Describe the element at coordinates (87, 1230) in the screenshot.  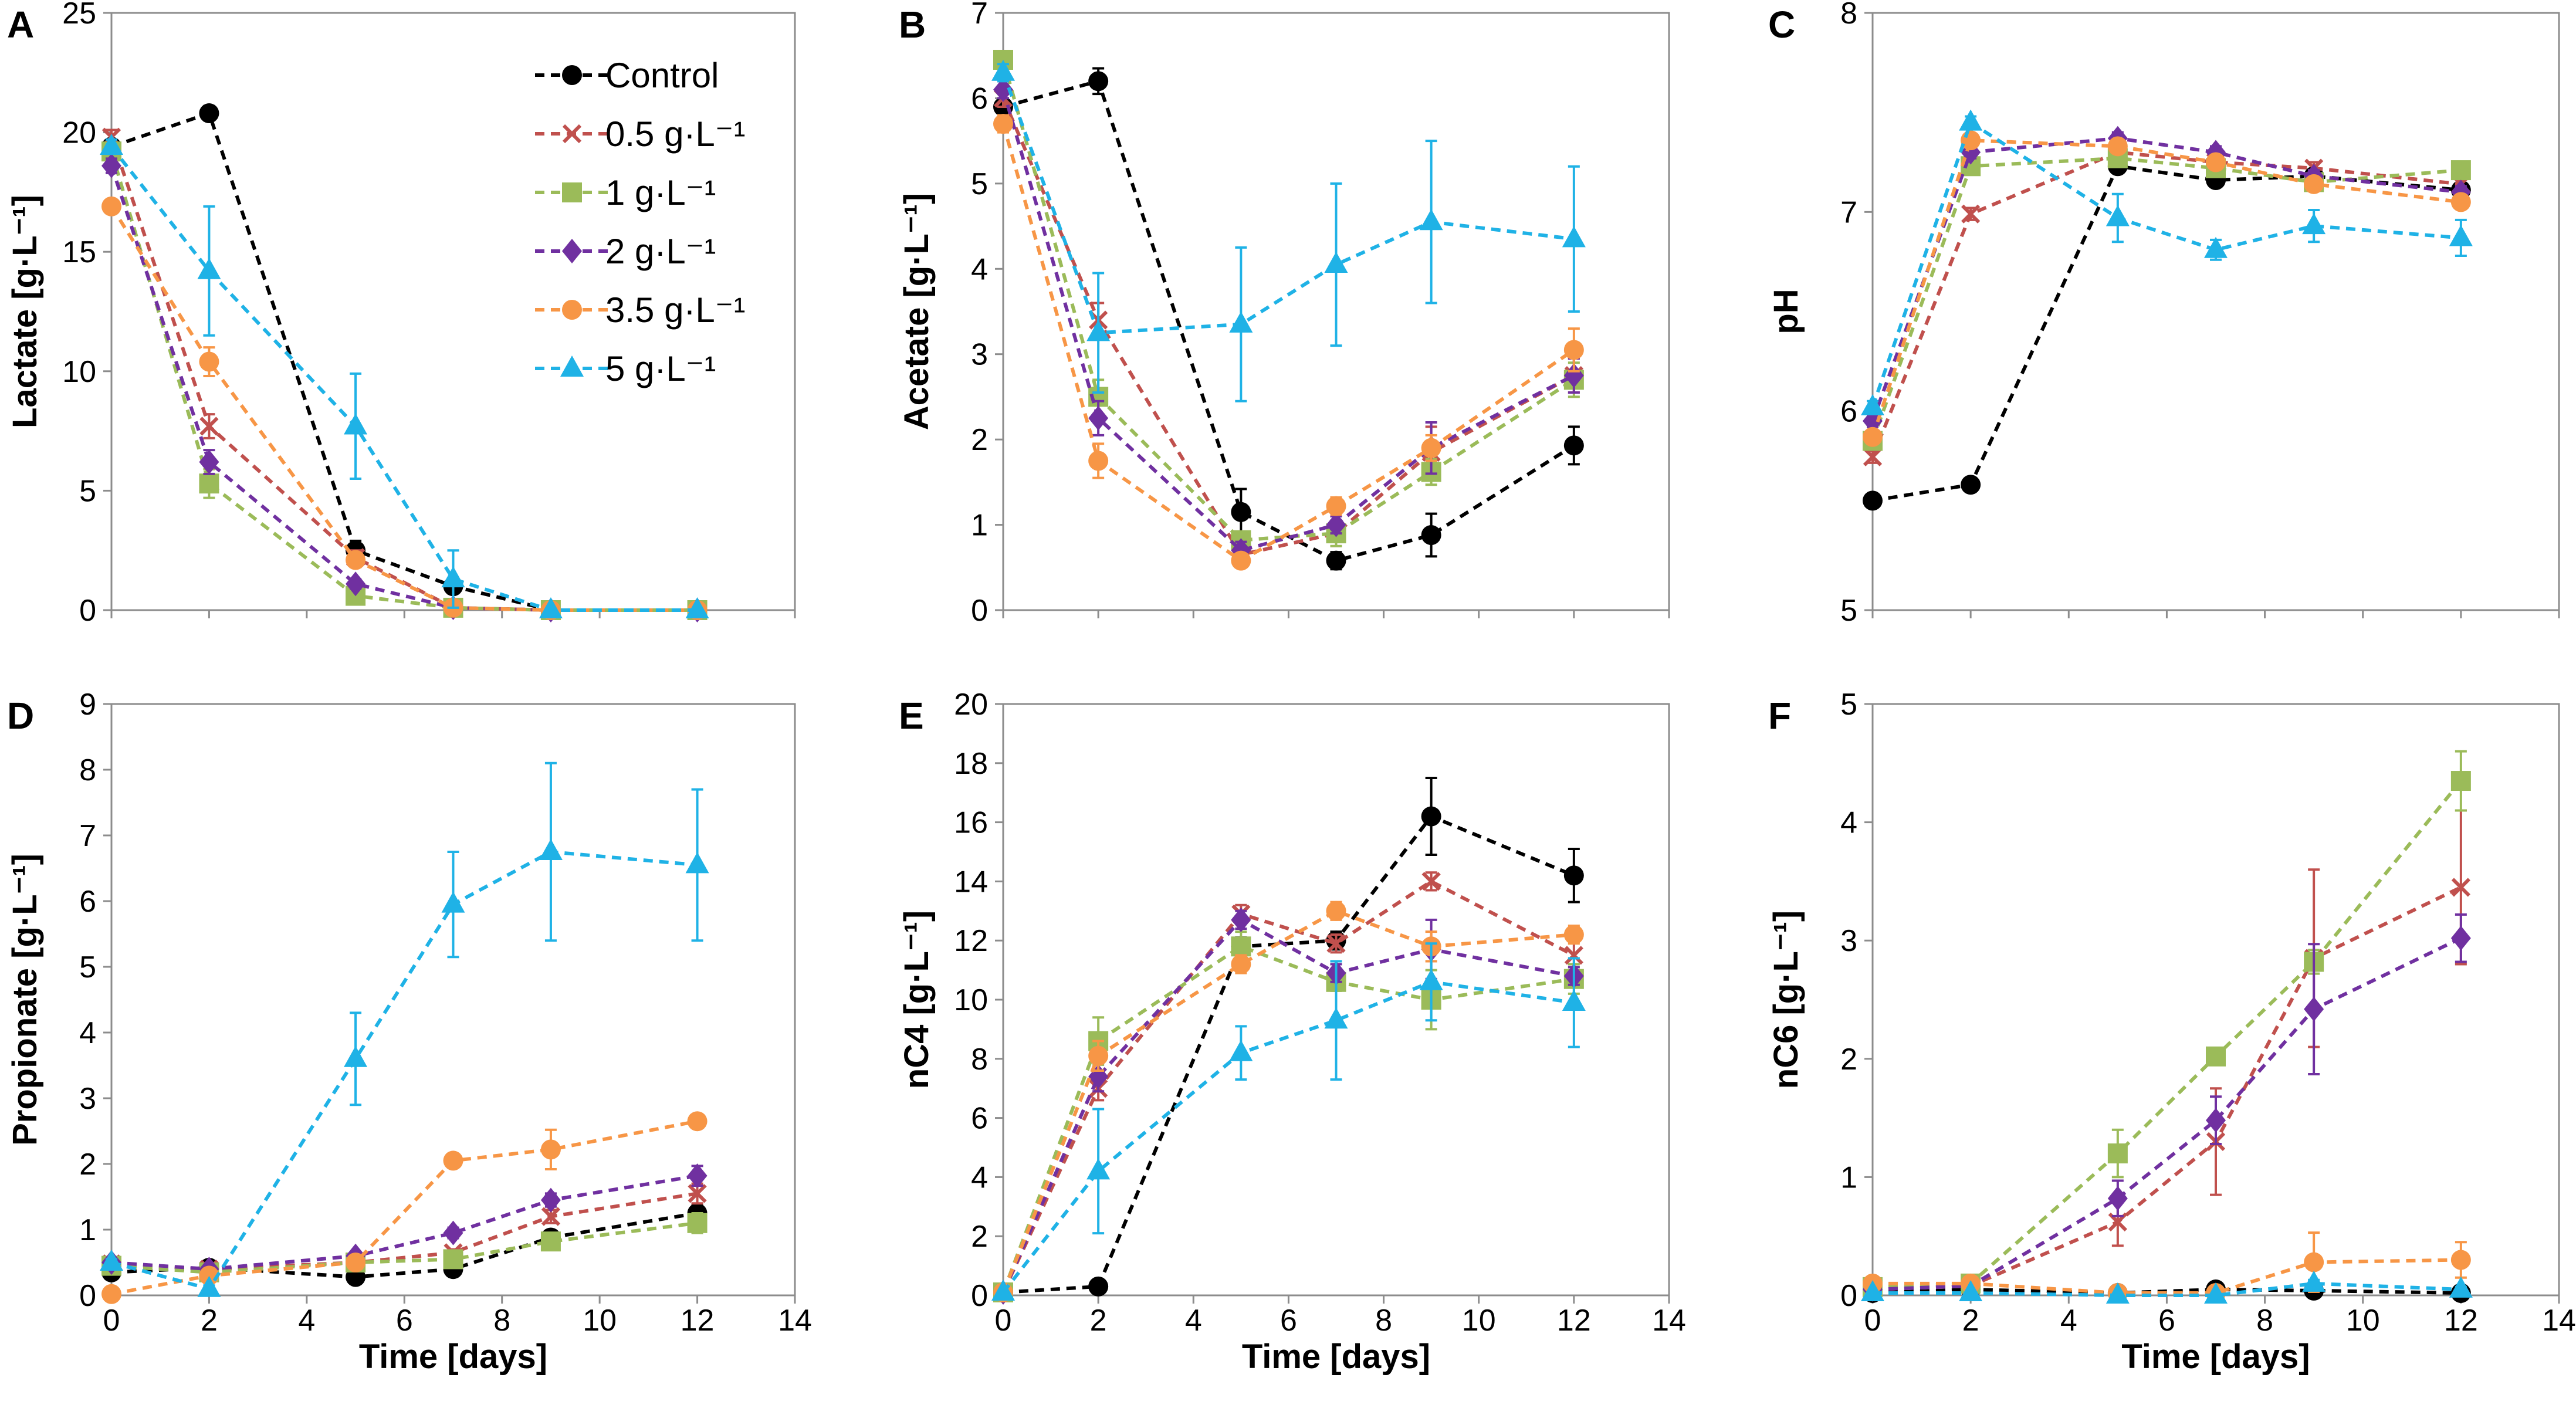
I see `y-tick-label: 1` at that location.